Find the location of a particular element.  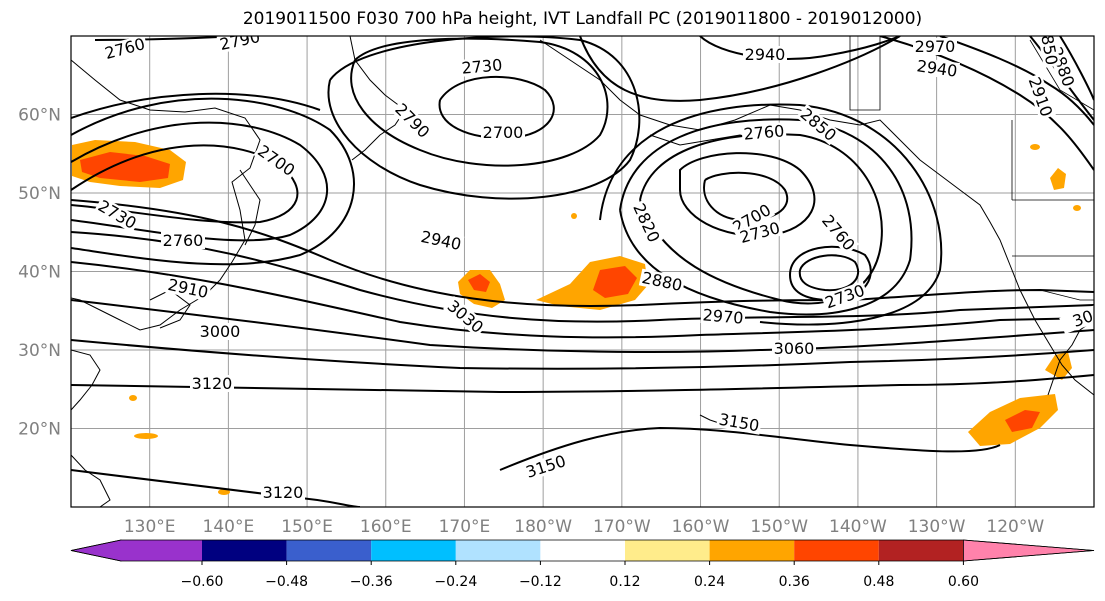

lon-tick-label: 120°W is located at coordinates (1015, 527).